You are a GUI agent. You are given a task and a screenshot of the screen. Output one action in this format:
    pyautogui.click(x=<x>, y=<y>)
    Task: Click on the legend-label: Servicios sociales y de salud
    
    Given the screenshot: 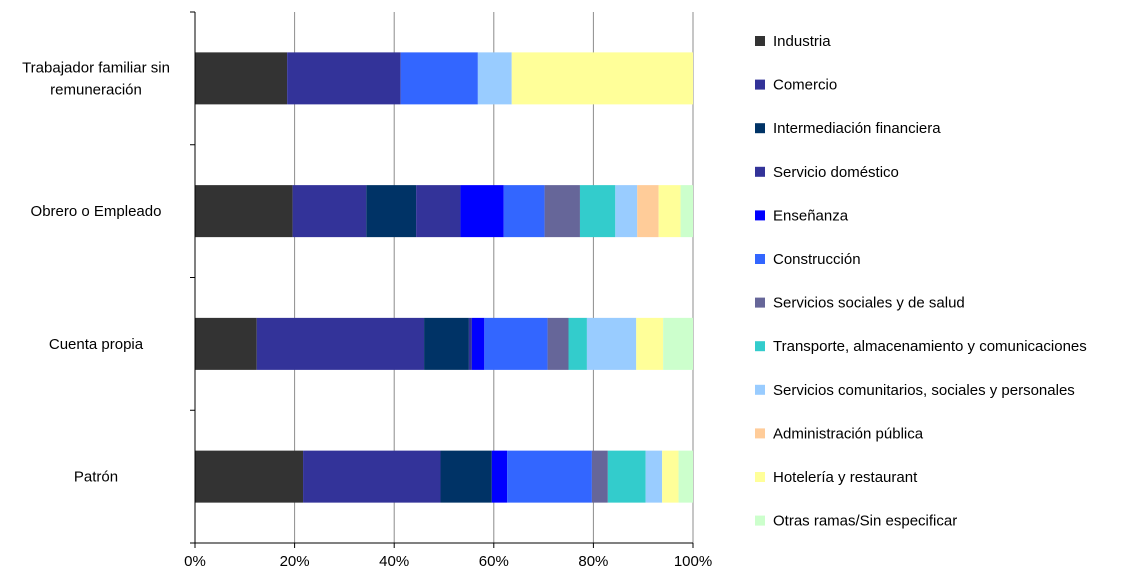 What is the action you would take?
    pyautogui.click(x=869, y=303)
    